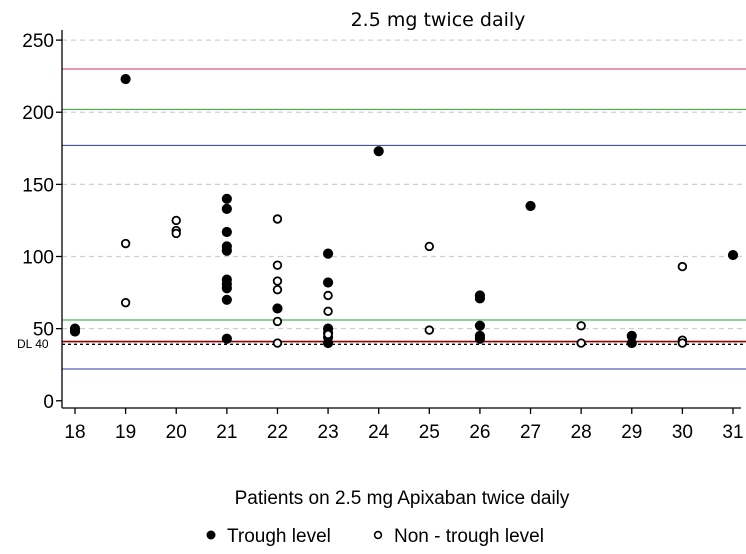 Image resolution: width=746 pixels, height=554 pixels. I want to click on x-tick-label: 25, so click(429, 432).